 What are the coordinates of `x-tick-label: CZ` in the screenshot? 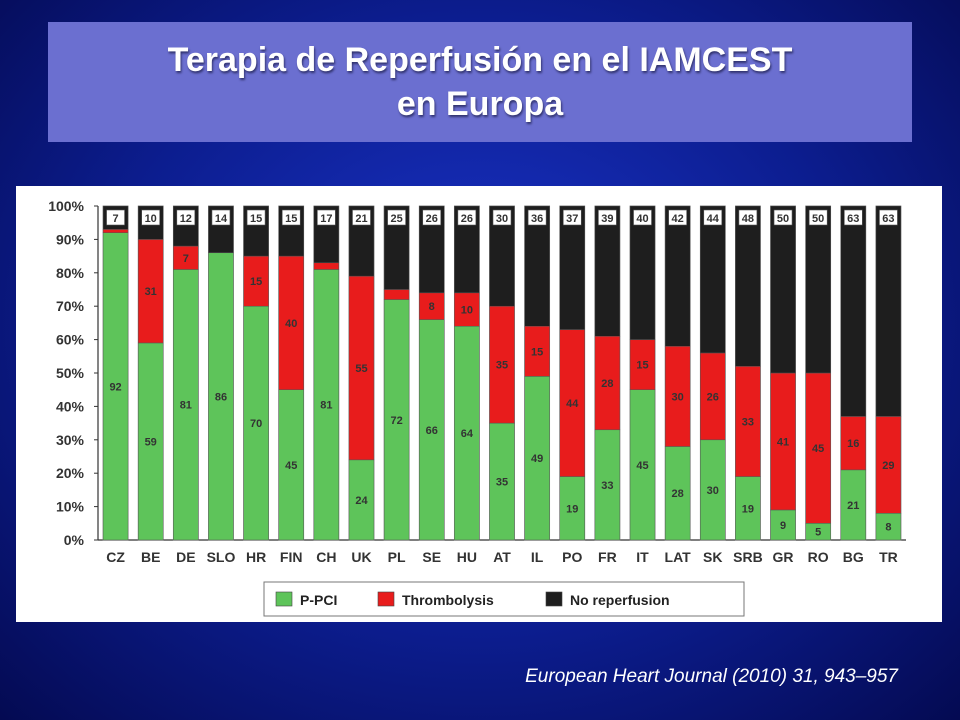 It's located at (115, 557).